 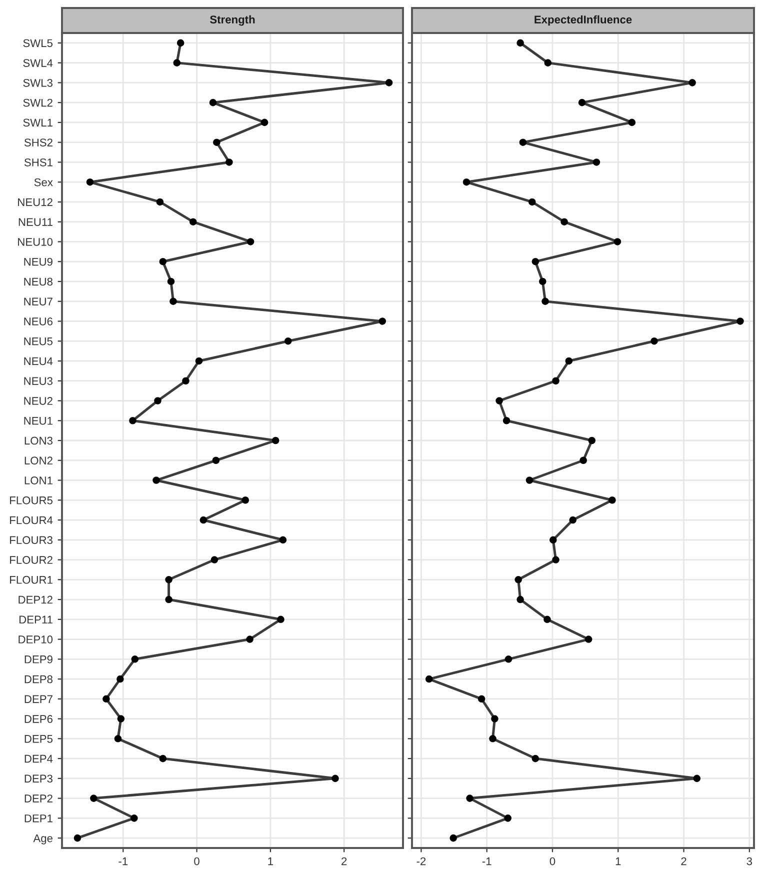 I want to click on y-tick-label: DEP9, so click(x=38, y=659).